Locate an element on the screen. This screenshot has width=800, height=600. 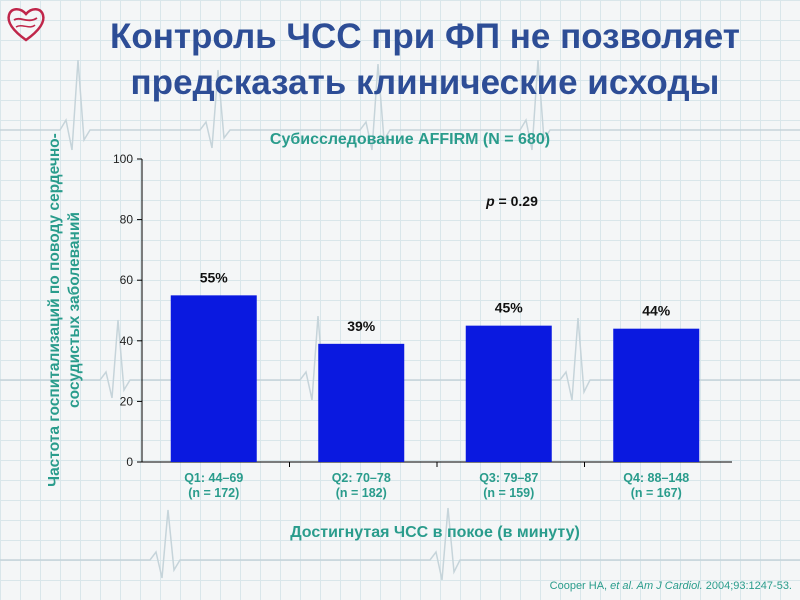
y-tick-label: 80 is located at coordinates (127, 220).